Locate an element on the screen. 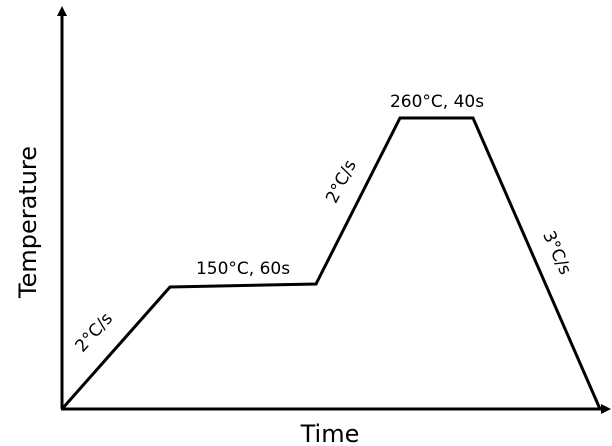 This screenshot has width=612, height=446. soak-temperature-label: 150°C, 60s is located at coordinates (243, 269).